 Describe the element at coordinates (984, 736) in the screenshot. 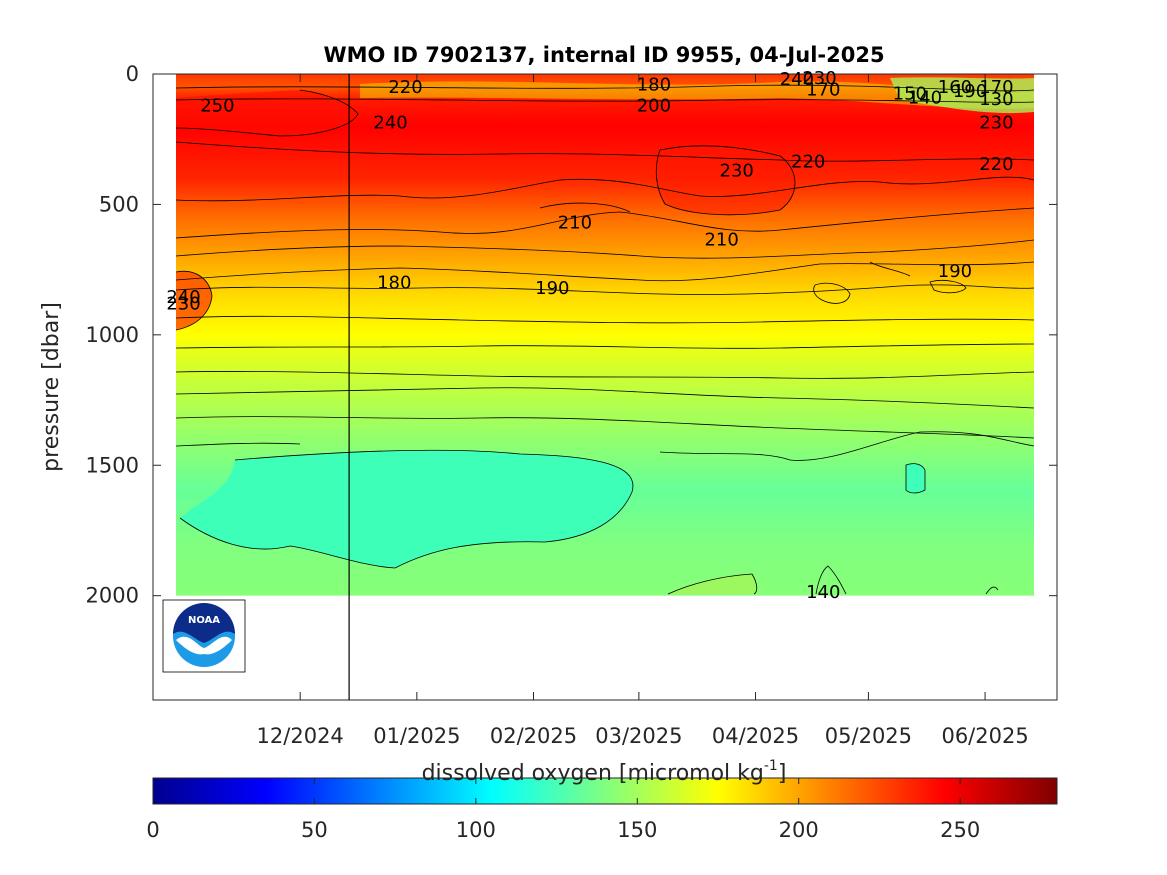

I see `x-tick-label: 06/2025` at that location.